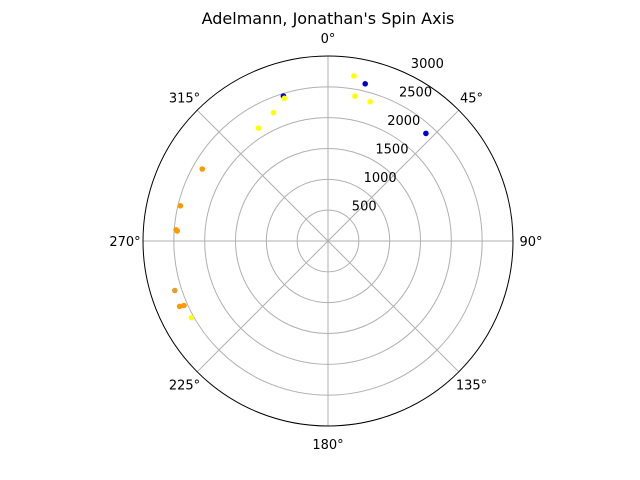 Image resolution: width=640 pixels, height=480 pixels. Describe the element at coordinates (328, 18) in the screenshot. I see `chart-title: Adelmann, Jonathan's Spin Axis` at that location.